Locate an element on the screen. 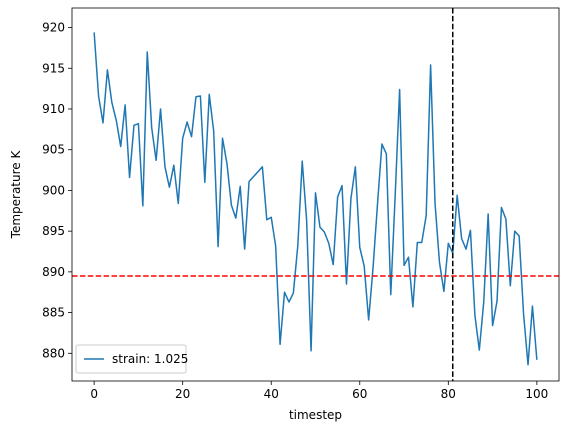  legend-label: strain: 1.025 is located at coordinates (150, 359).